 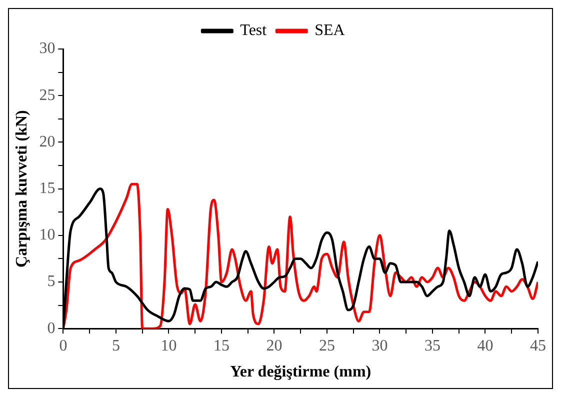 I want to click on x-tick-label: 0, so click(x=63, y=345).